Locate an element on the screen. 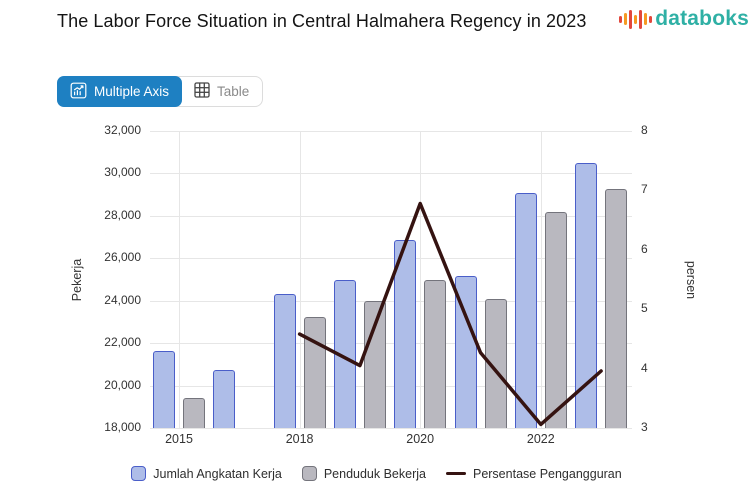  bar-penduduk-bekerja-2015 is located at coordinates (194, 413).